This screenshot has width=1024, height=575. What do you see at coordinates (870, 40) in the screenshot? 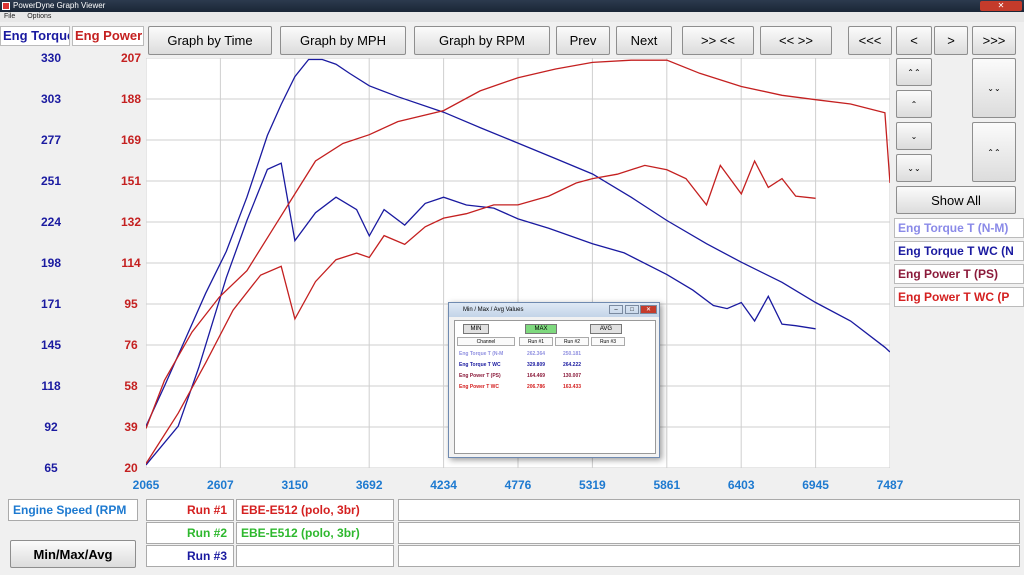
I see `scroll-far-left-button: <<<` at bounding box center [870, 40].